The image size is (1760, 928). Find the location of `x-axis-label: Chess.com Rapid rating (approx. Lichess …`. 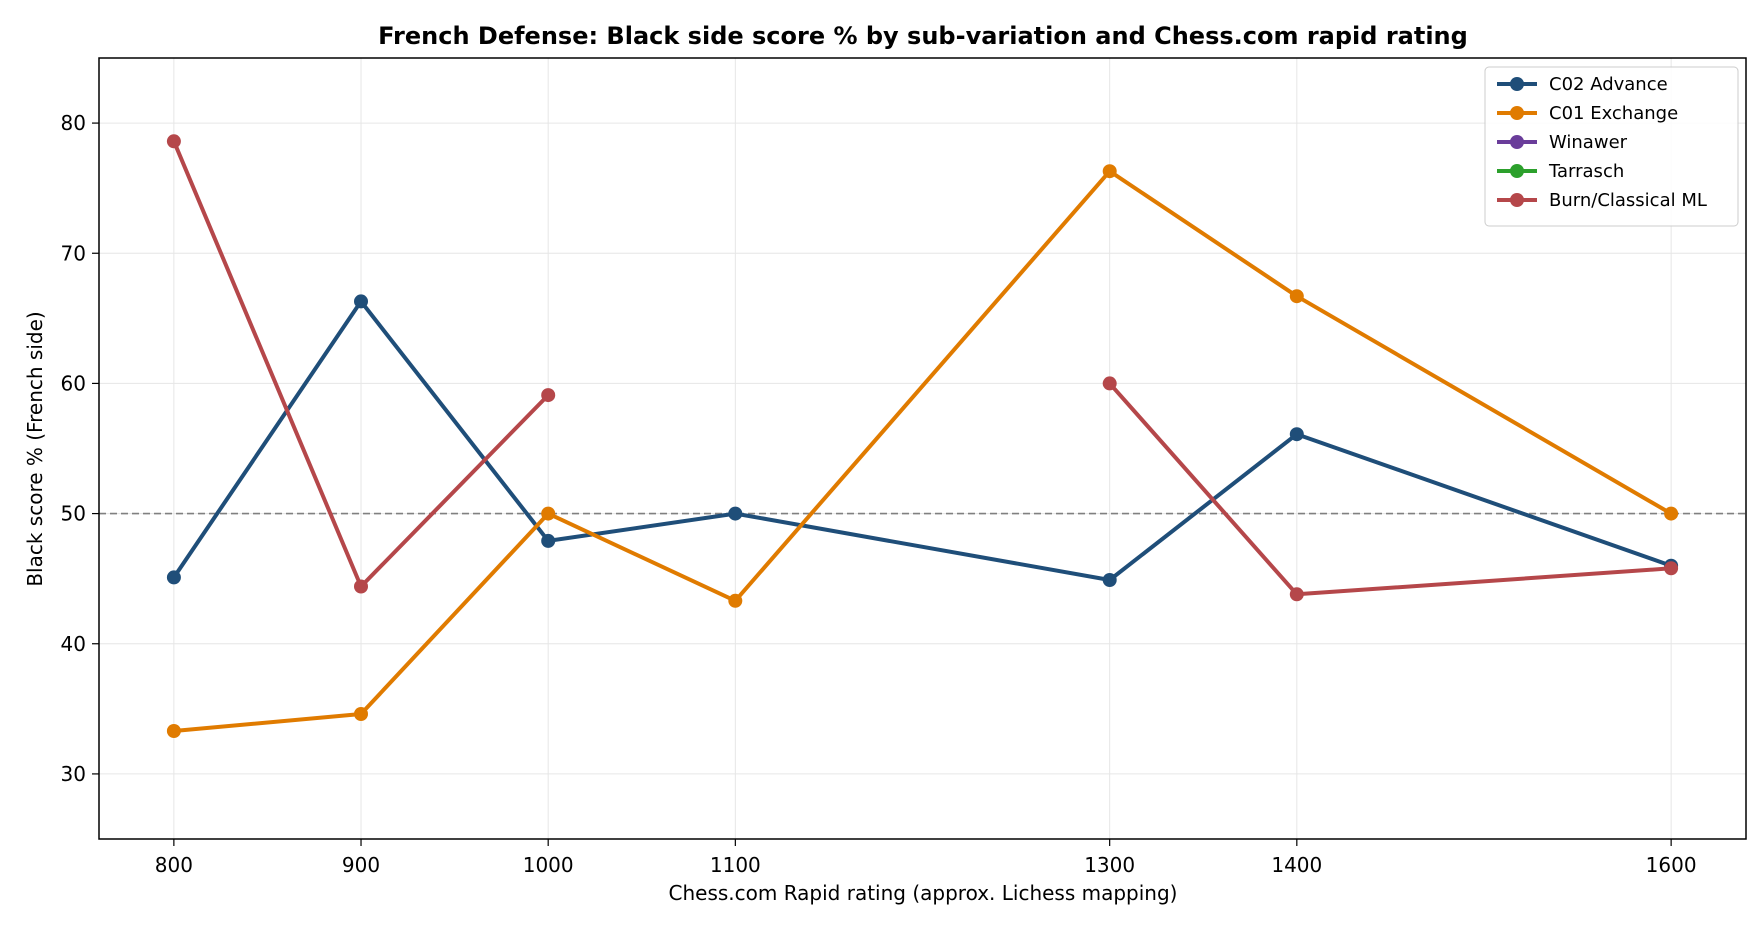

x-axis-label: Chess.com Rapid rating (approx. Lichess … is located at coordinates (923, 893).